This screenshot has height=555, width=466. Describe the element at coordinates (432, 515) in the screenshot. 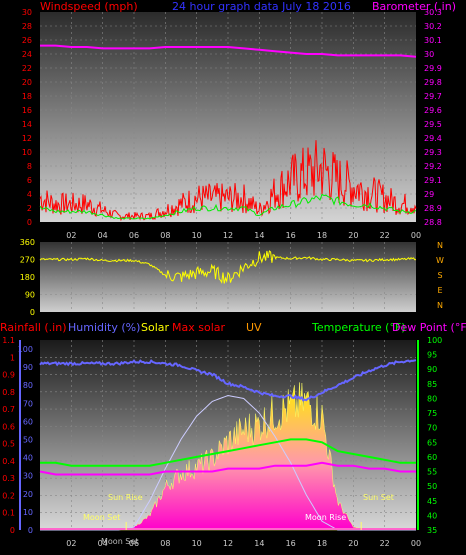

I see `temperature-tick-label: 40` at that location.